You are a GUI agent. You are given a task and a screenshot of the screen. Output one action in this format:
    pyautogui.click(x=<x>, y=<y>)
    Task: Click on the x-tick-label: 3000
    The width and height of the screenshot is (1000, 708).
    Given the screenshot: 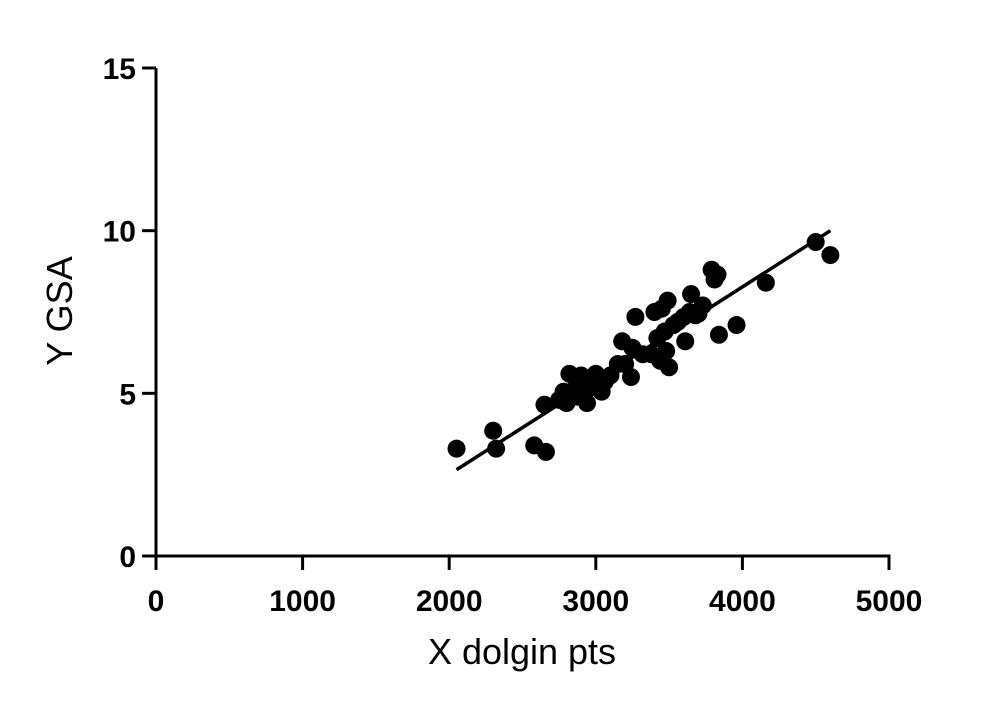 What is the action you would take?
    pyautogui.click(x=595, y=601)
    